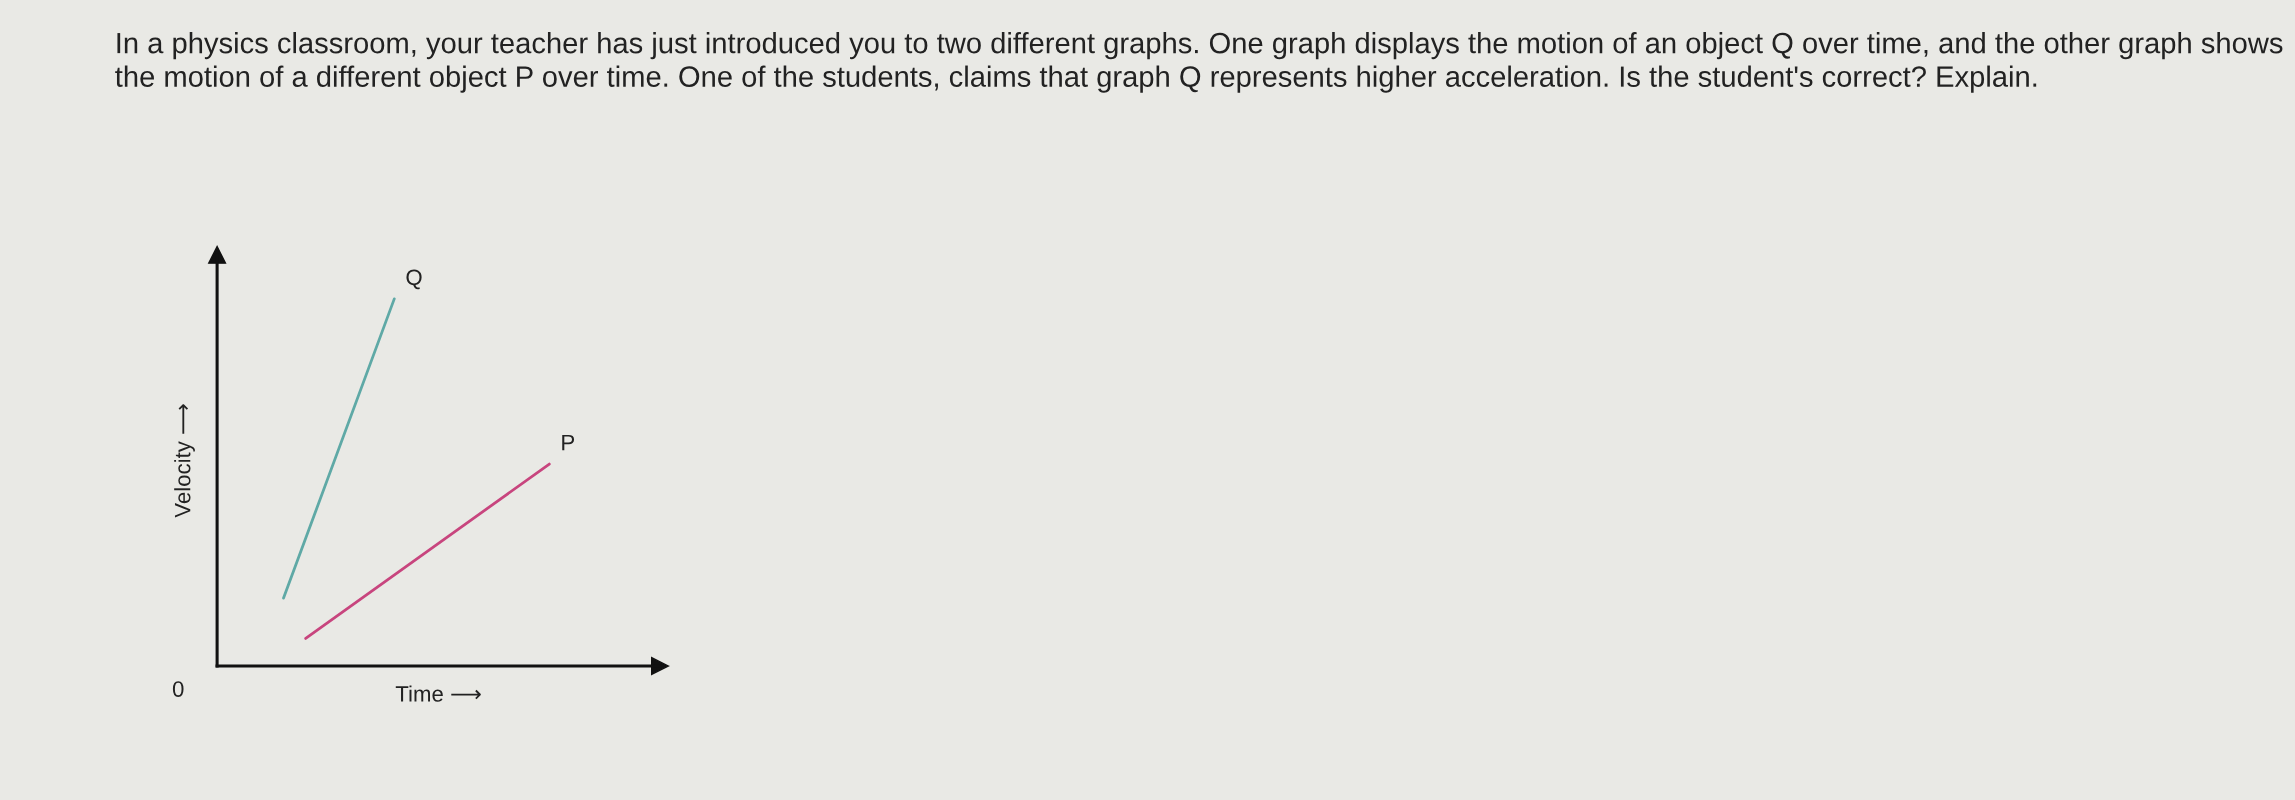 This screenshot has height=800, width=2295. Describe the element at coordinates (1199, 62) in the screenshot. I see `text: In a physics classroom, your teacher has just introduced you to two different graphs. One graph displays the motion of an object Q over time, and the other graph shows the motion of a different object P over time. One of the students, claims that graph Q represents higher acceleration. Is the student's correct? Explain.` at that location.